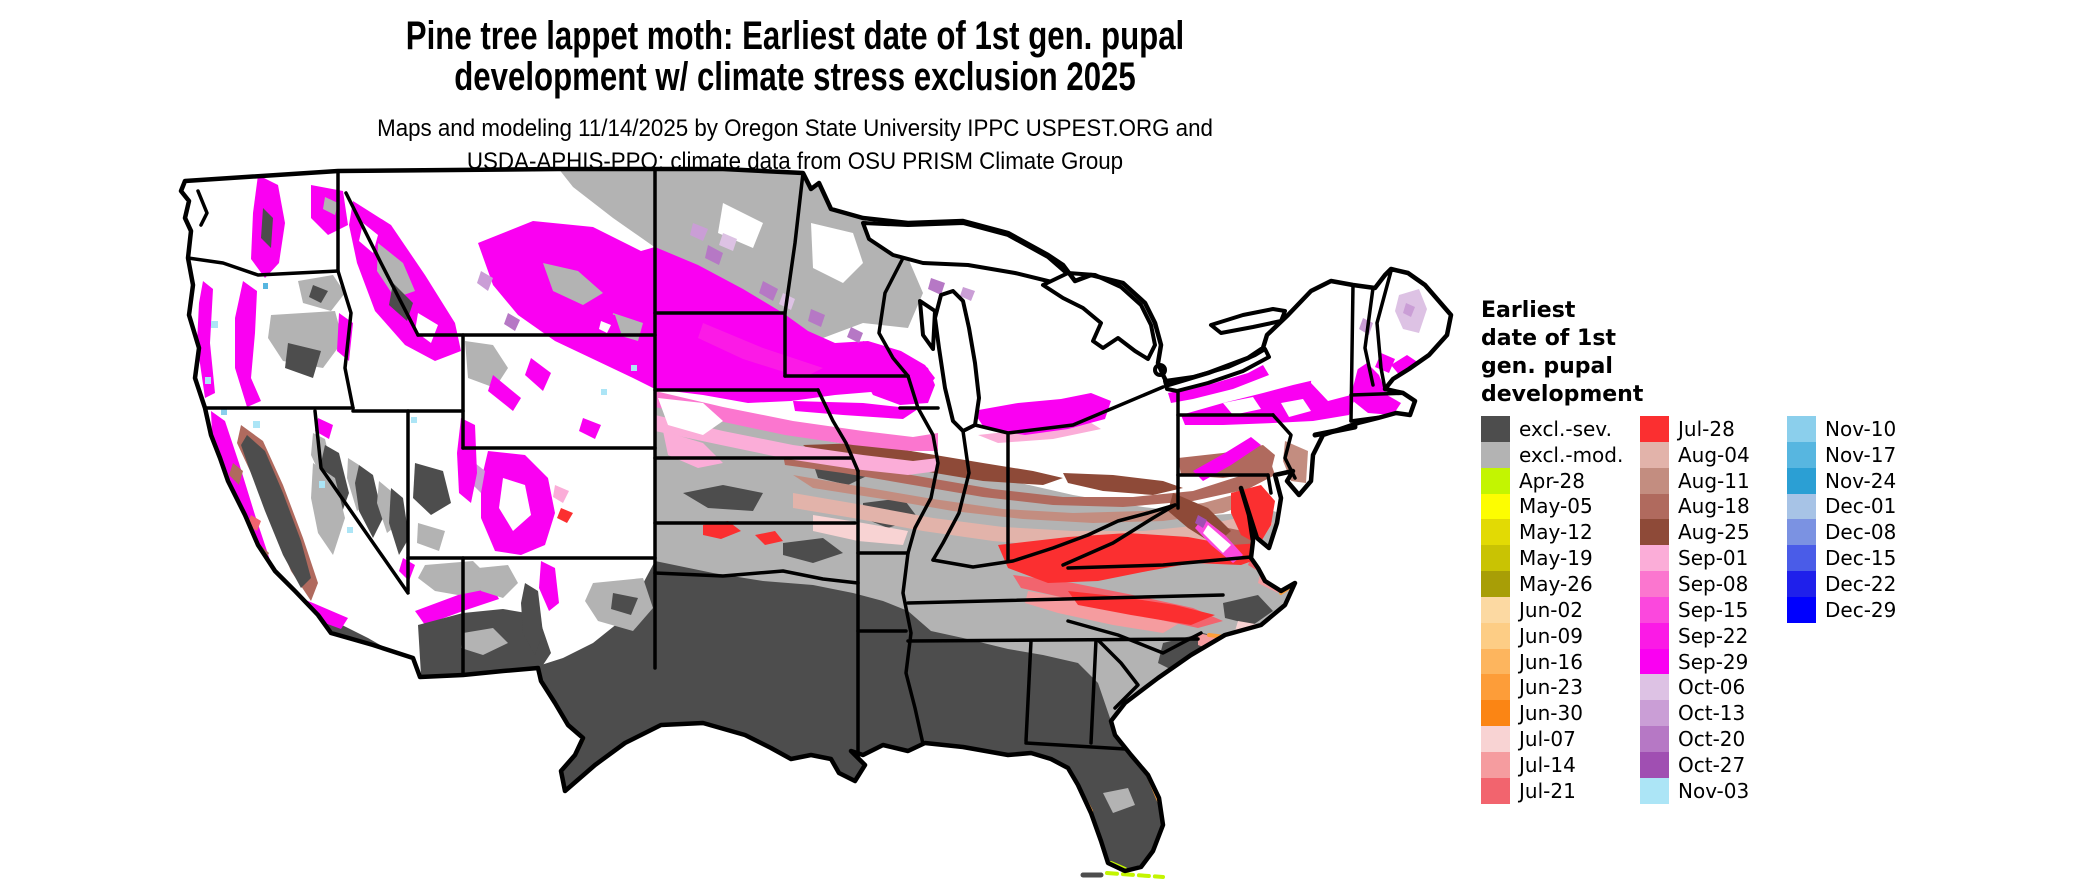 Image resolution: width=2100 pixels, height=896 pixels. I want to click on legend-row-nov03: Nov-03, so click(1720, 790).